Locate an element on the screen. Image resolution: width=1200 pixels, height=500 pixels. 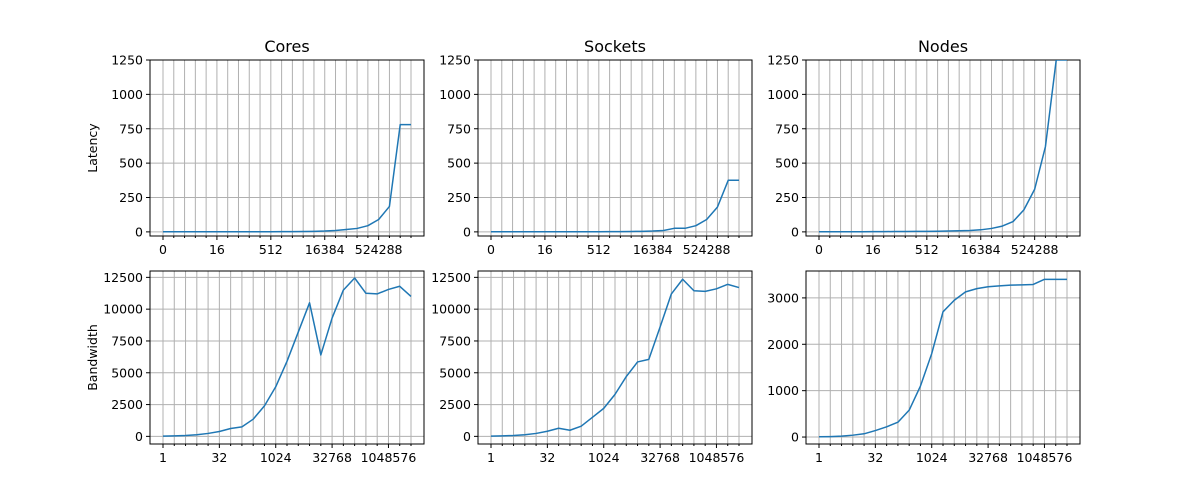
panel-title: Nodes is located at coordinates (943, 46).